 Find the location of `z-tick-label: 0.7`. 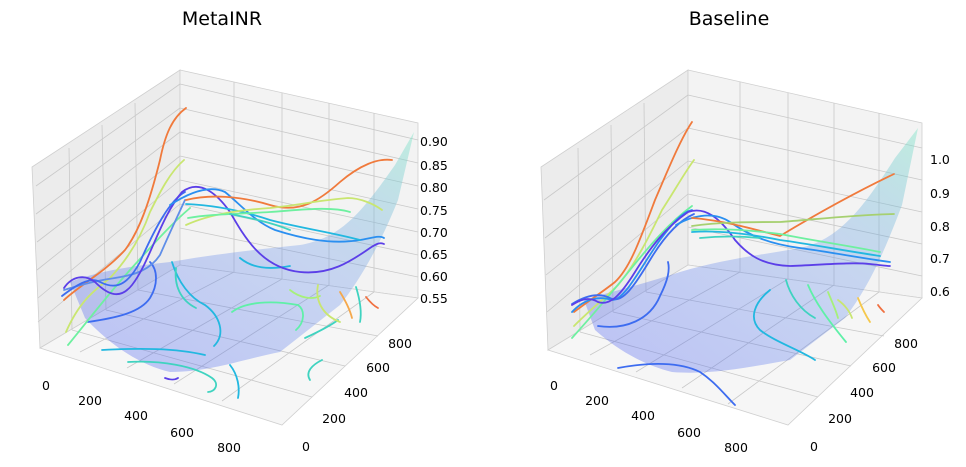

z-tick-label: 0.7 is located at coordinates (940, 258).